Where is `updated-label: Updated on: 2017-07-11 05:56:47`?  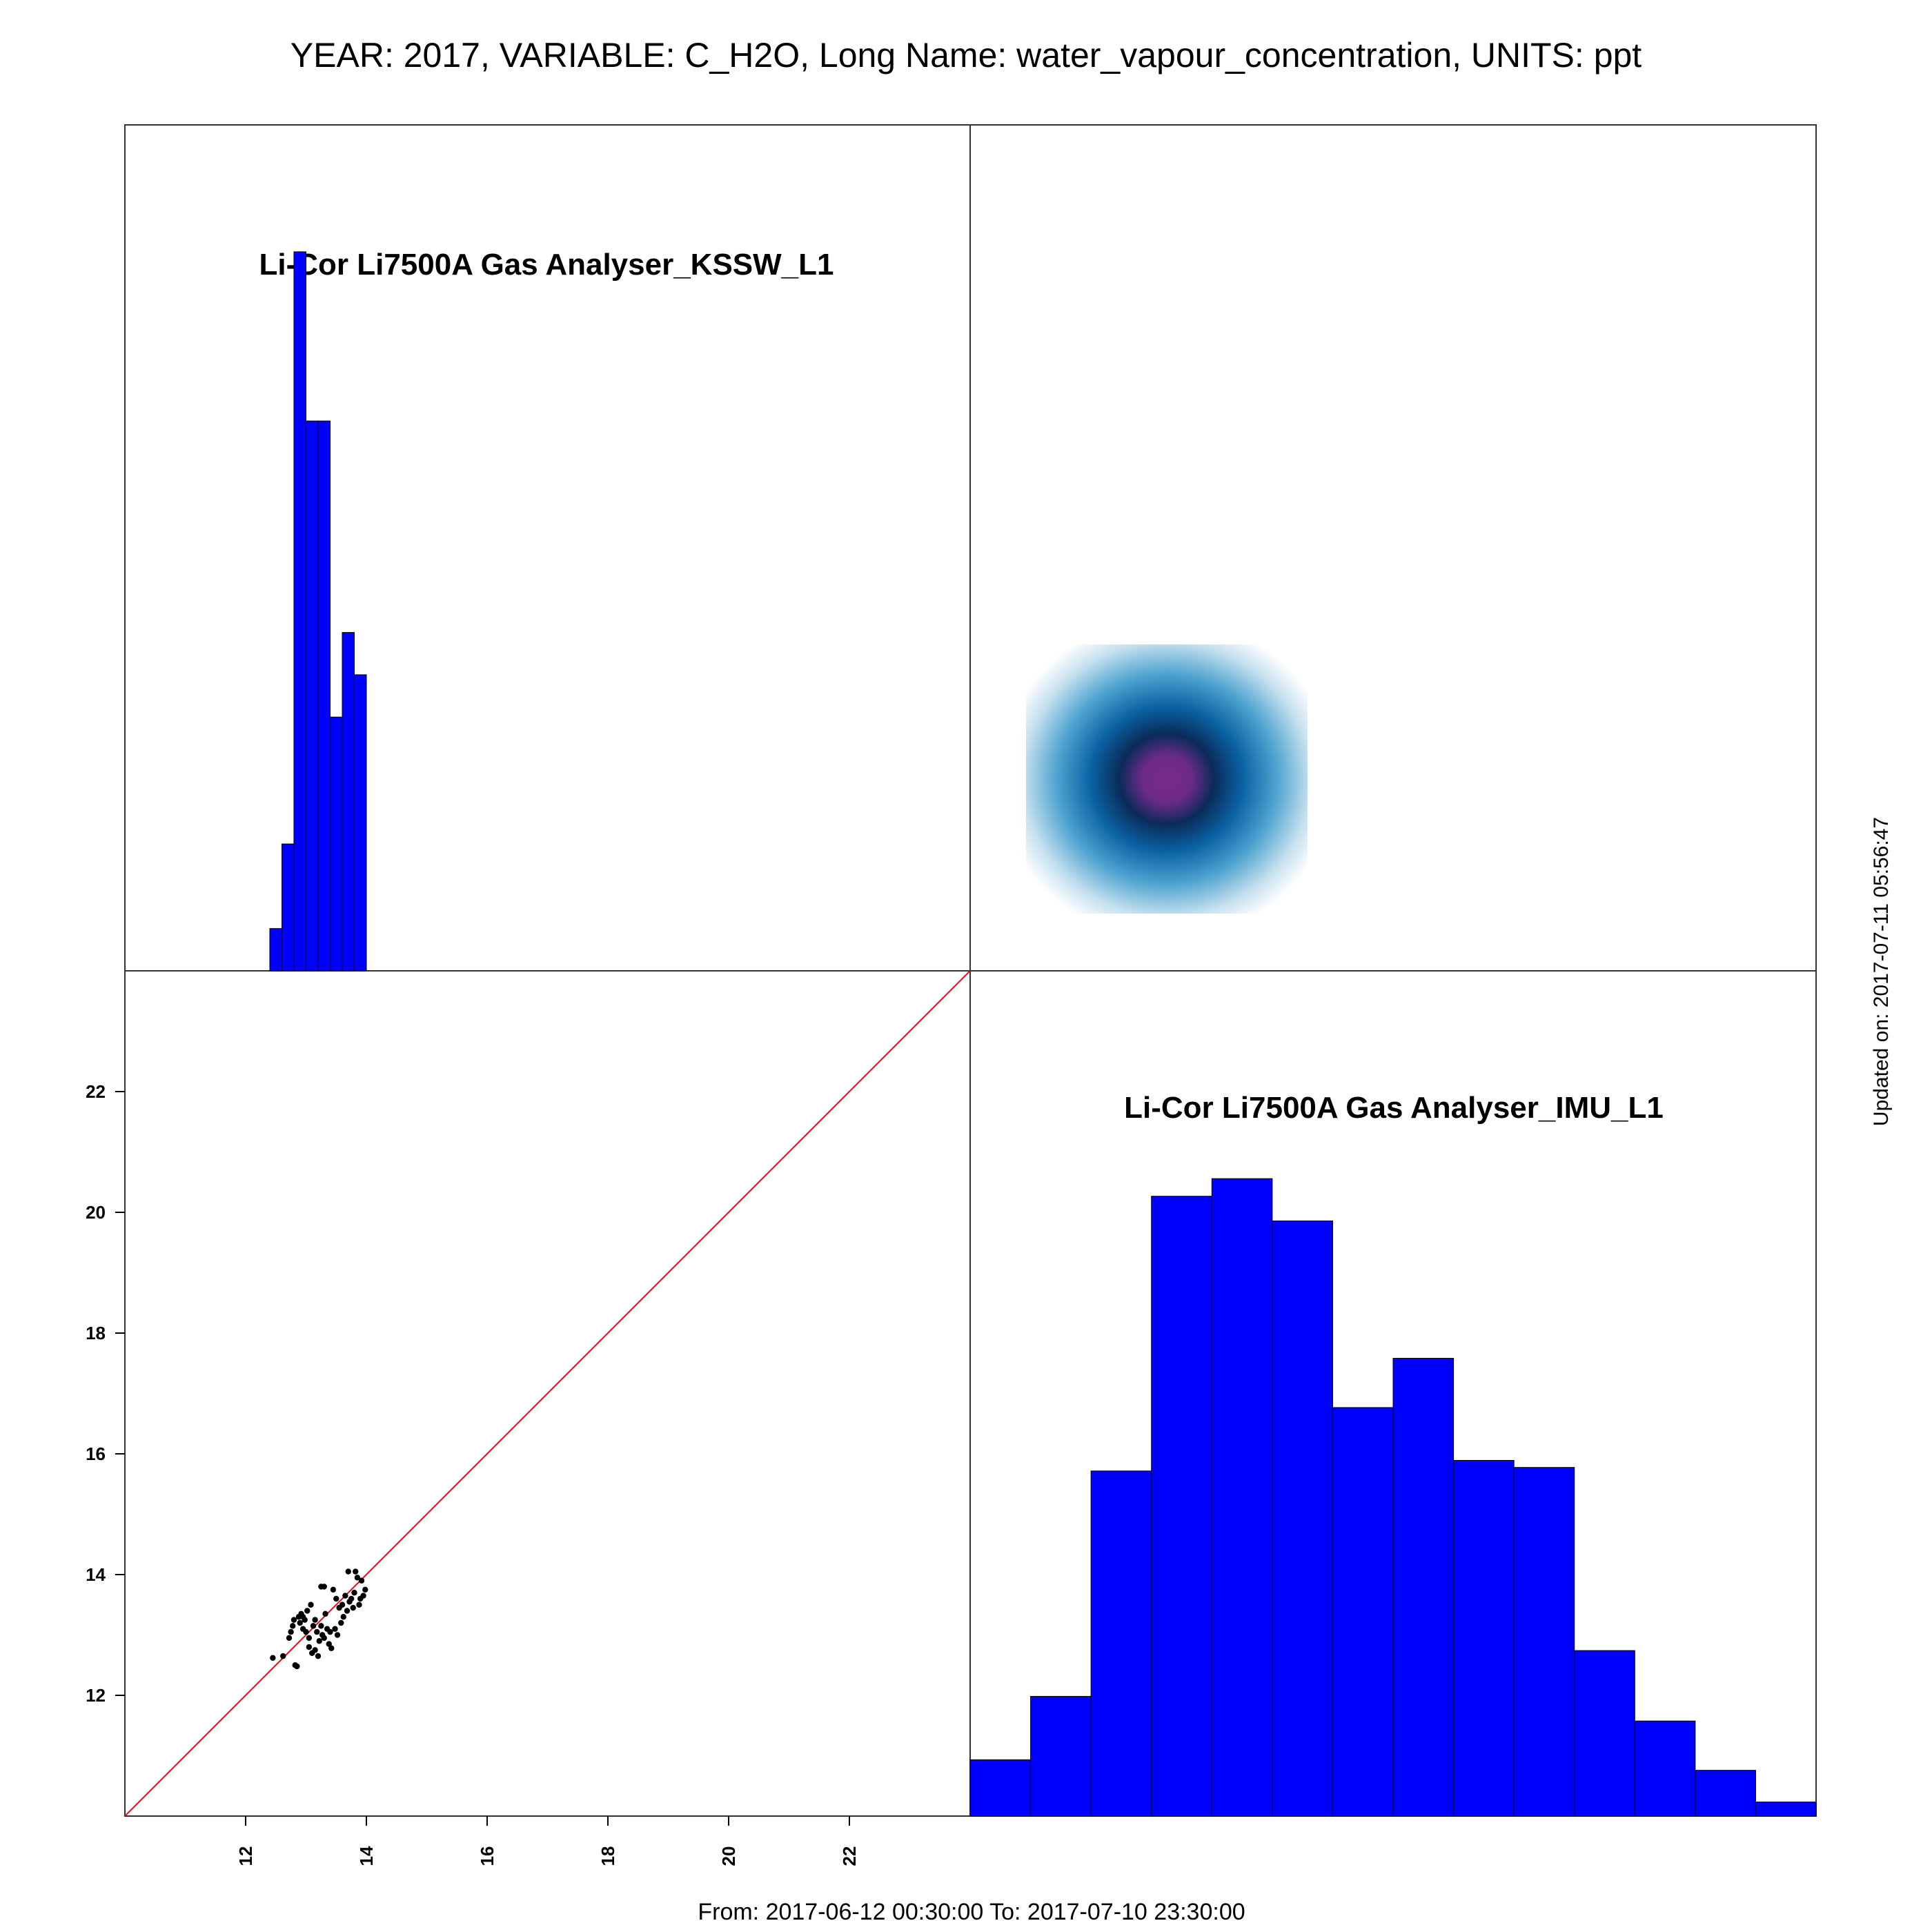
updated-label: Updated on: 2017-07-11 05:56:47 is located at coordinates (1881, 971).